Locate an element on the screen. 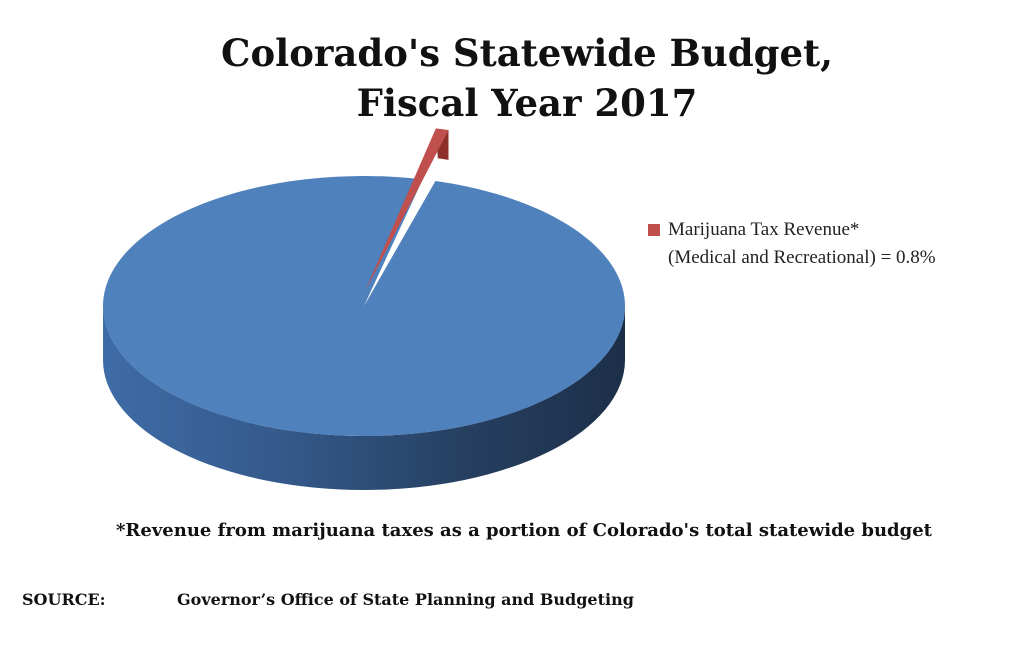 This screenshot has height=662, width=1024. legend-label-line1: Marijuana Tax Revenue* is located at coordinates (764, 229).